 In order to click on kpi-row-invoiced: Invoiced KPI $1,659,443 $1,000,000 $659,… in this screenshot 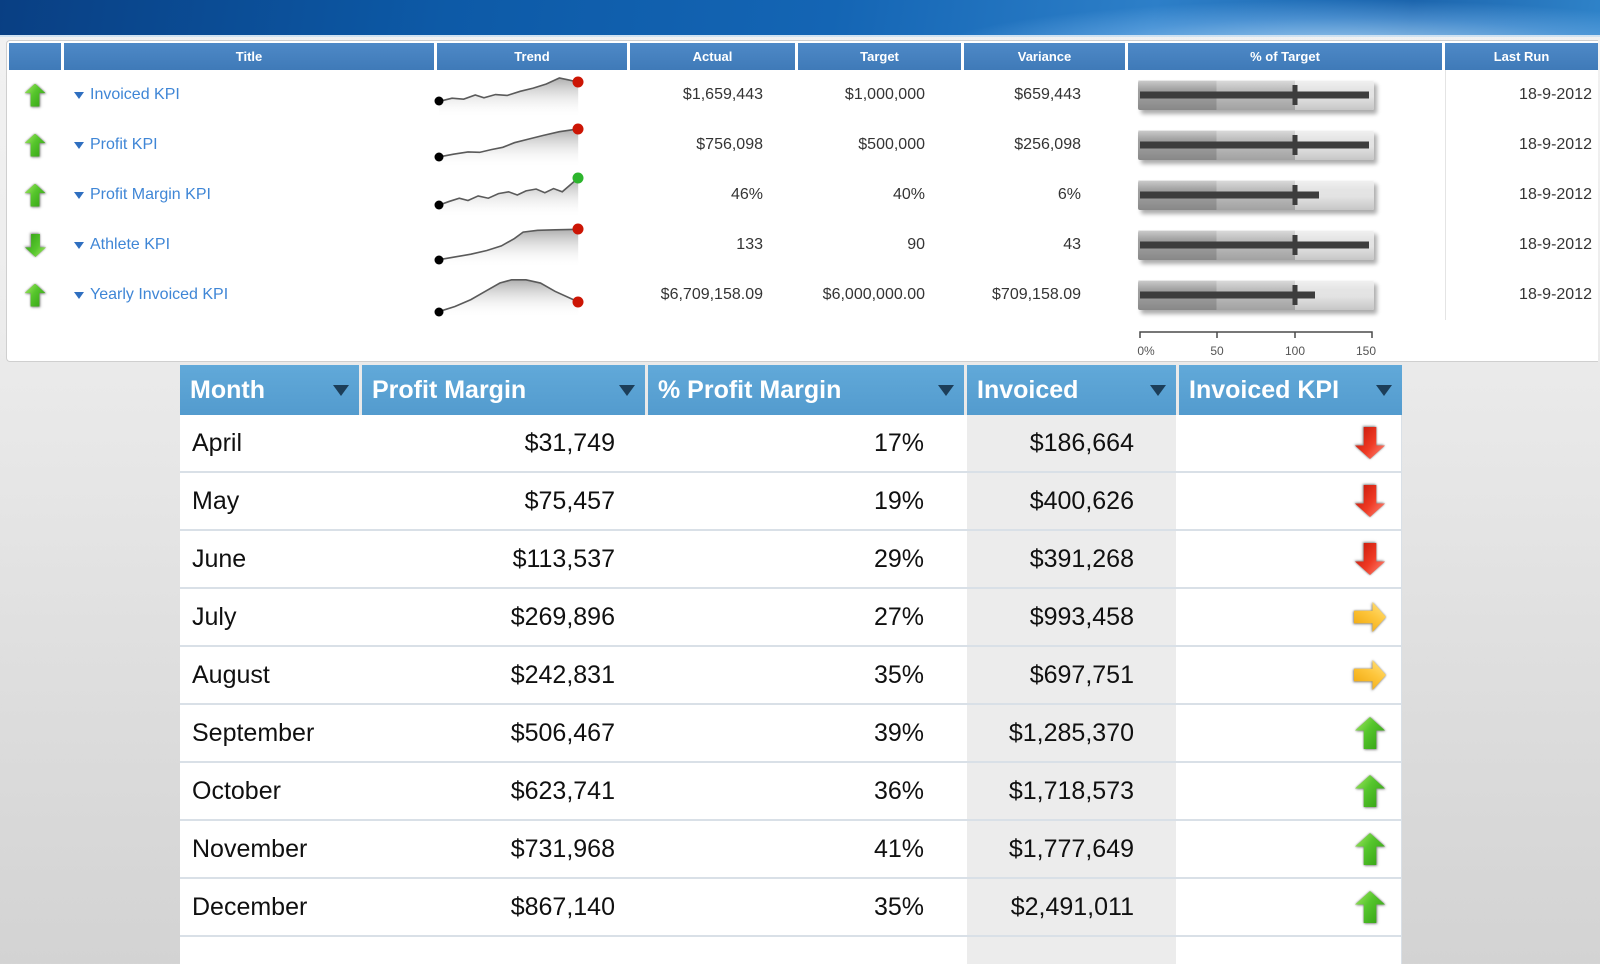, I will do `click(802, 95)`.